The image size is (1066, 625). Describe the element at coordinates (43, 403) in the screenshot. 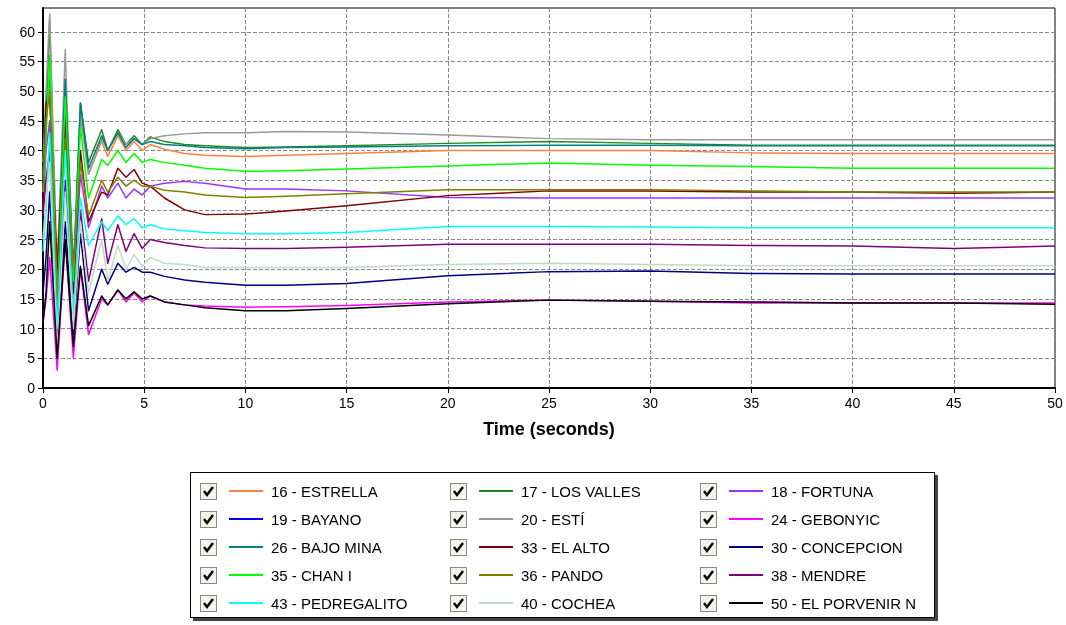

I see `x-tick-label: 0` at that location.